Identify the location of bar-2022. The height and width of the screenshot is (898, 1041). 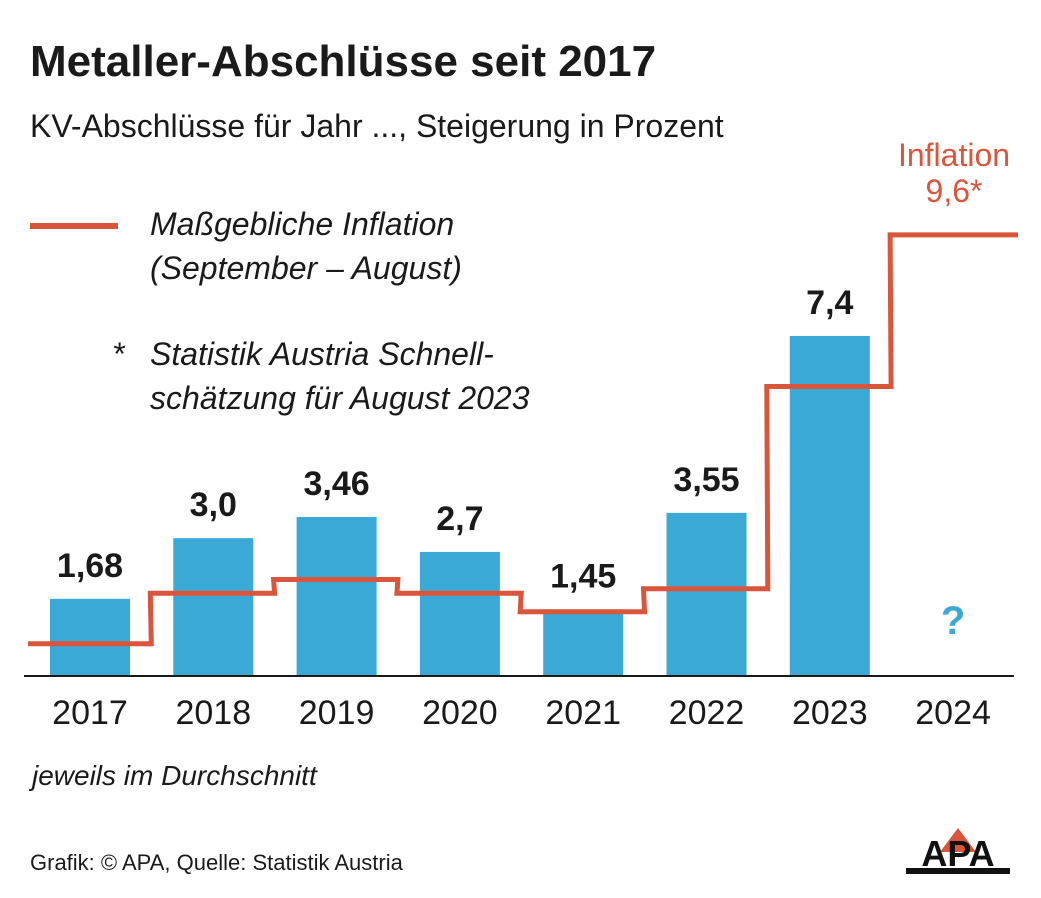
(706, 594).